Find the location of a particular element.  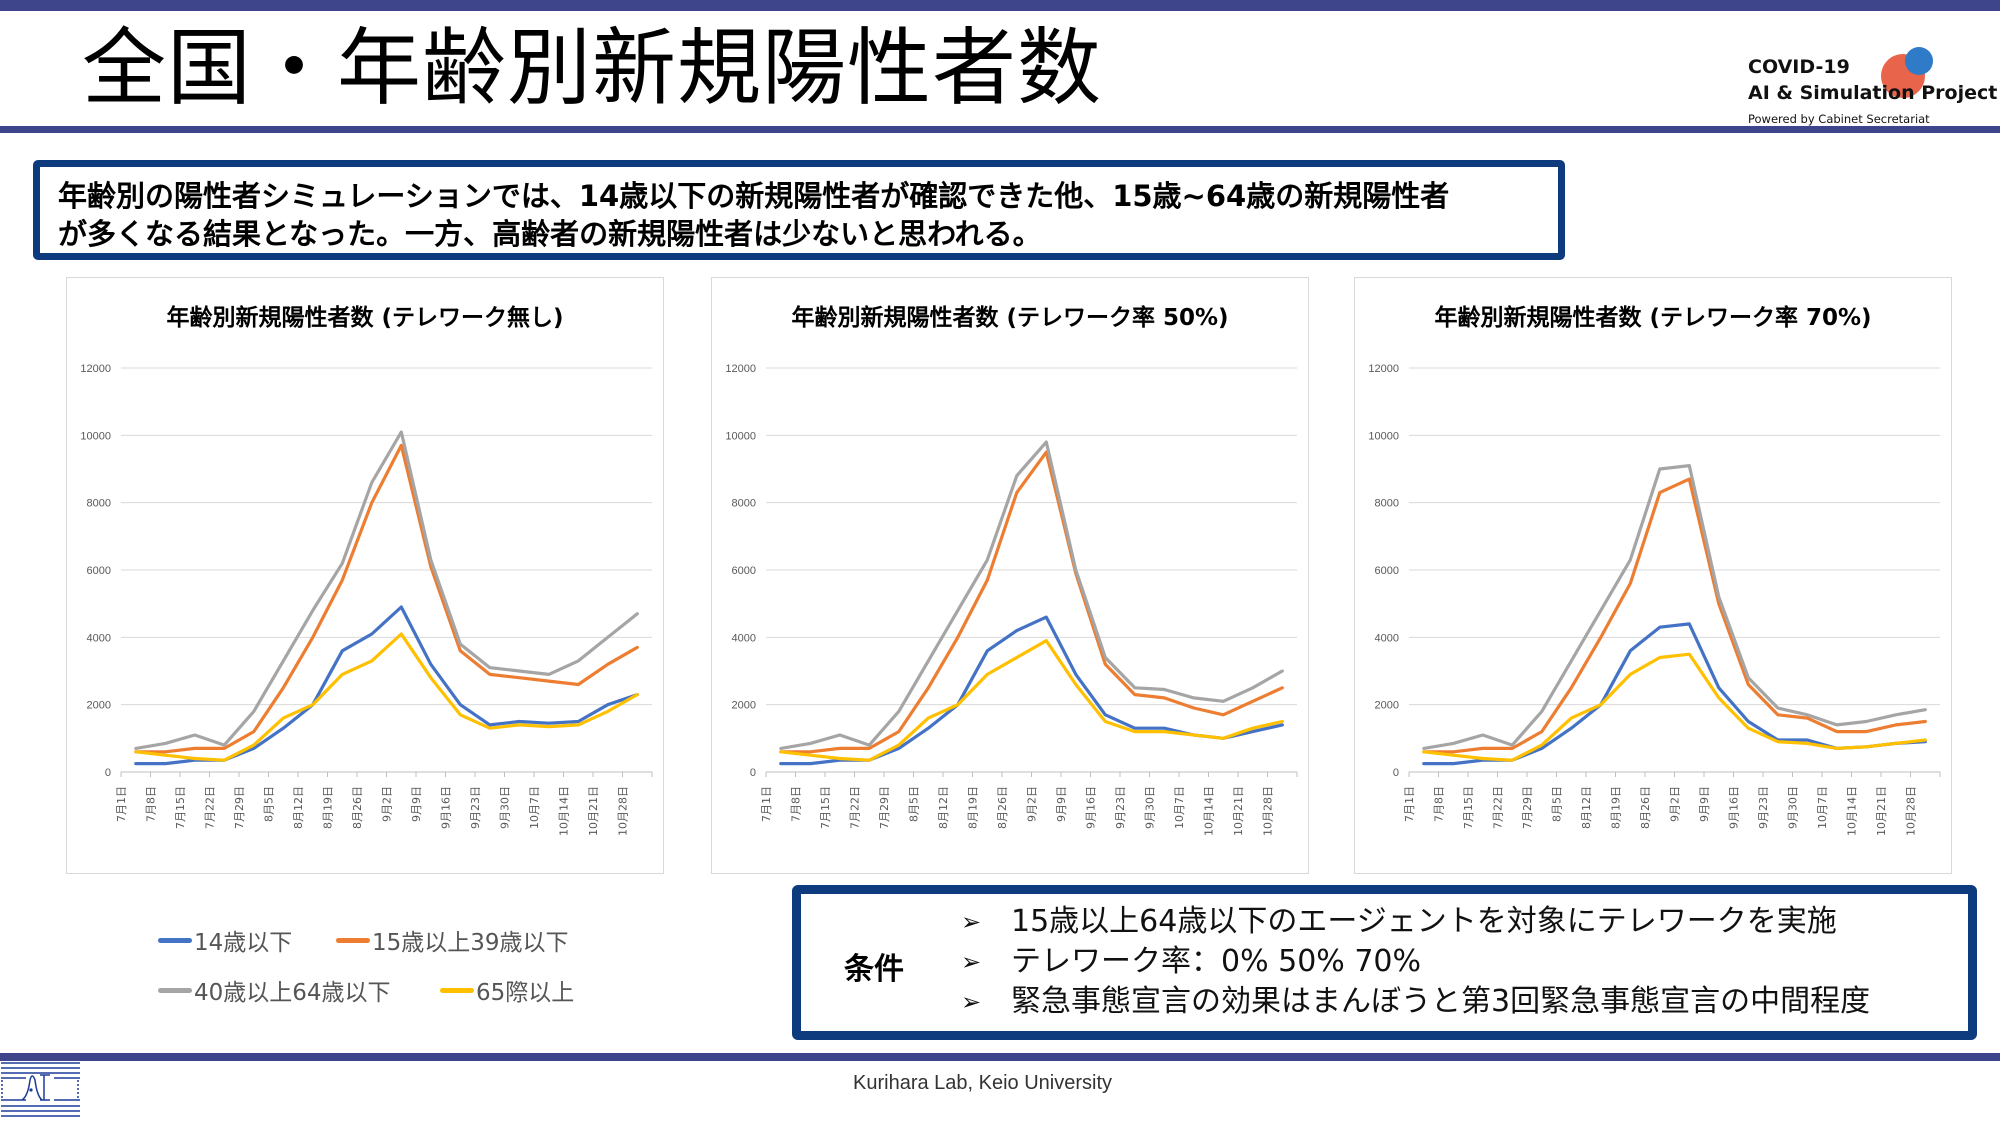

chart-legend: 14歳以下 15歳以上39歳以下 40歳以上64歳以下 65際以上 is located at coordinates (380, 965).